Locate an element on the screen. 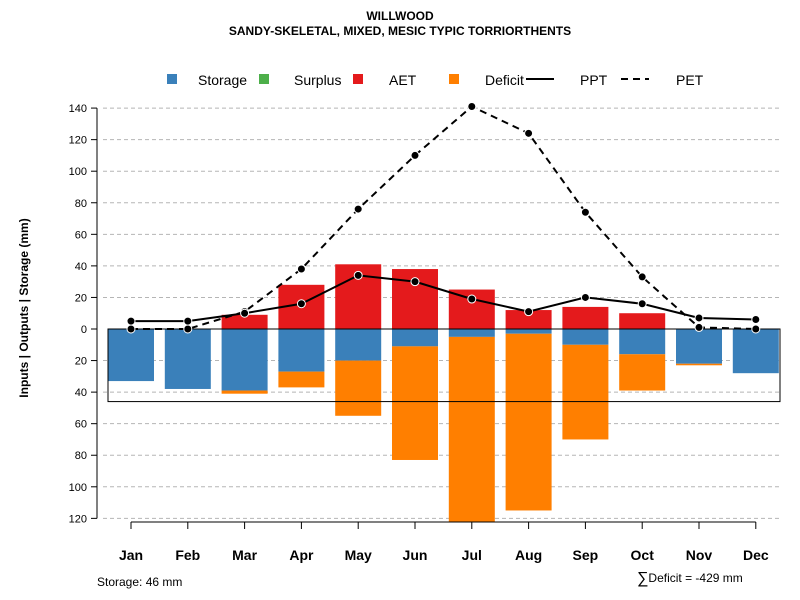  ppt-point-jan is located at coordinates (131, 321).